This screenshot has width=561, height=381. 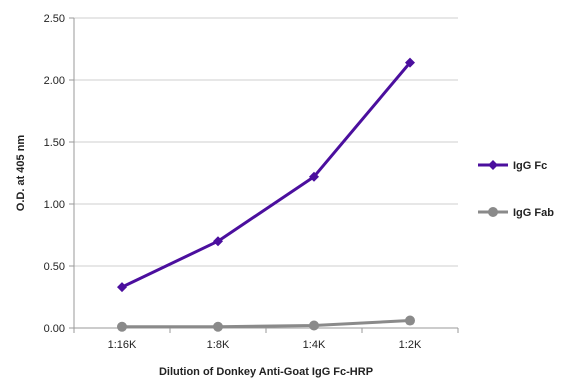 What do you see at coordinates (266, 372) in the screenshot?
I see `x-axis-title: Dilution of Donkey Anti-Goat IgG Fc-HRP` at bounding box center [266, 372].